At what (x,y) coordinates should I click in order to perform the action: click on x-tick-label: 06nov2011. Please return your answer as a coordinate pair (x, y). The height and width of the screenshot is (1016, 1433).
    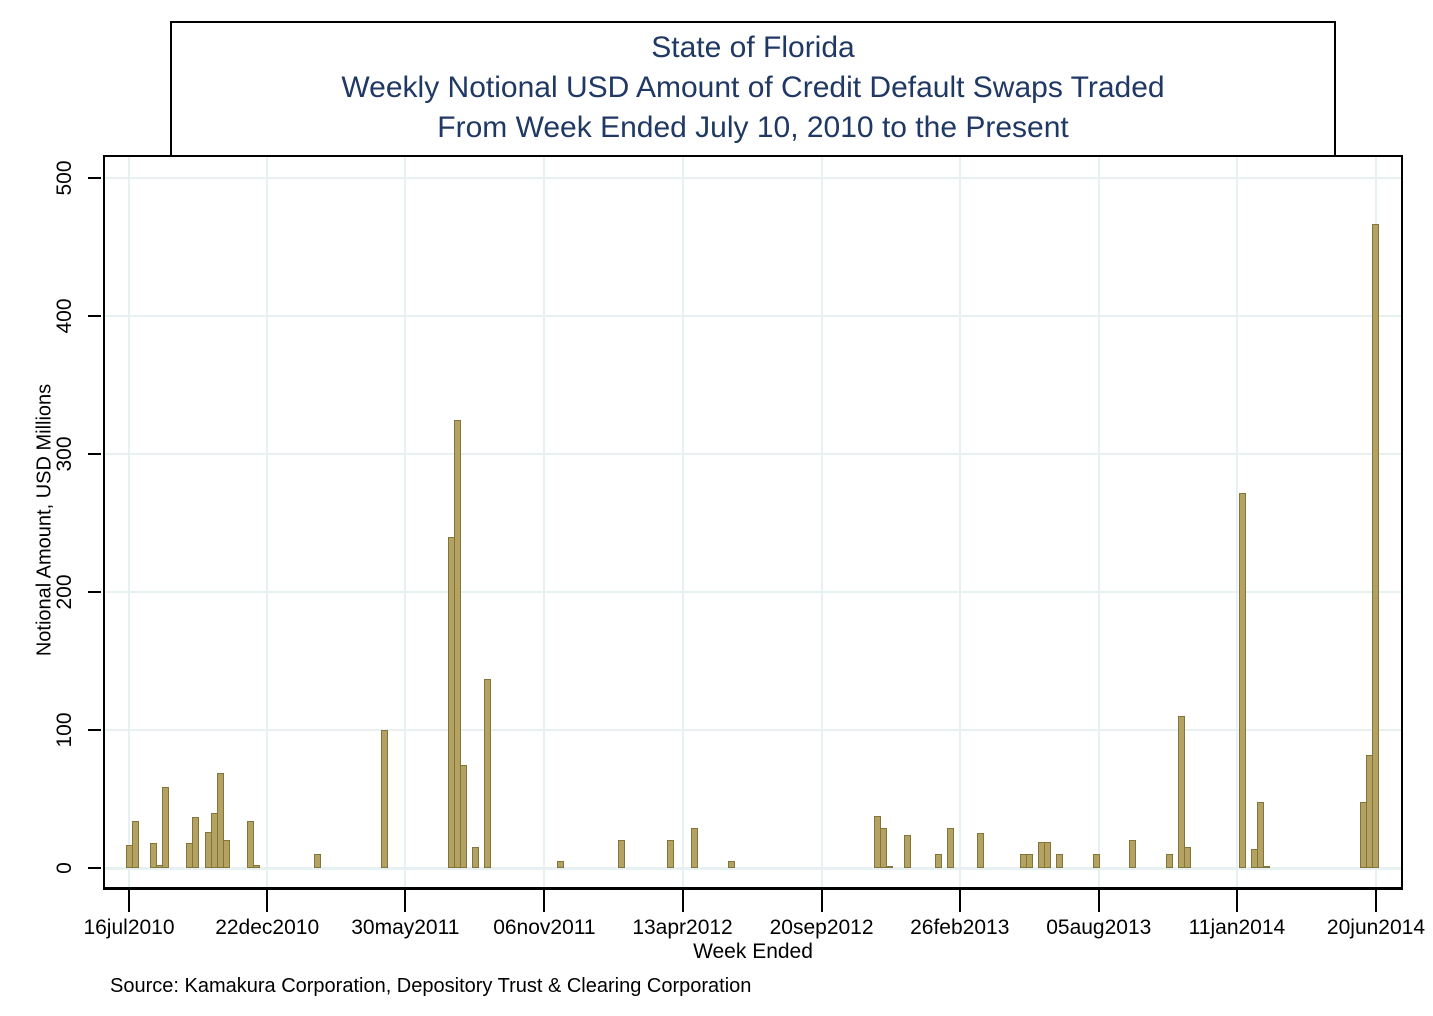
    Looking at the image, I should click on (544, 927).